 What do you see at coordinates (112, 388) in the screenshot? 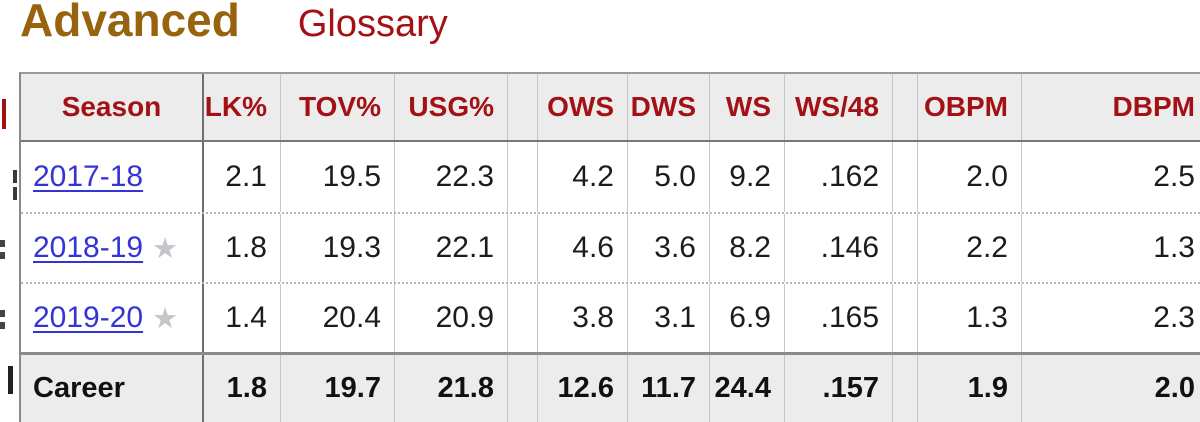
I see `career-label: Career` at bounding box center [112, 388].